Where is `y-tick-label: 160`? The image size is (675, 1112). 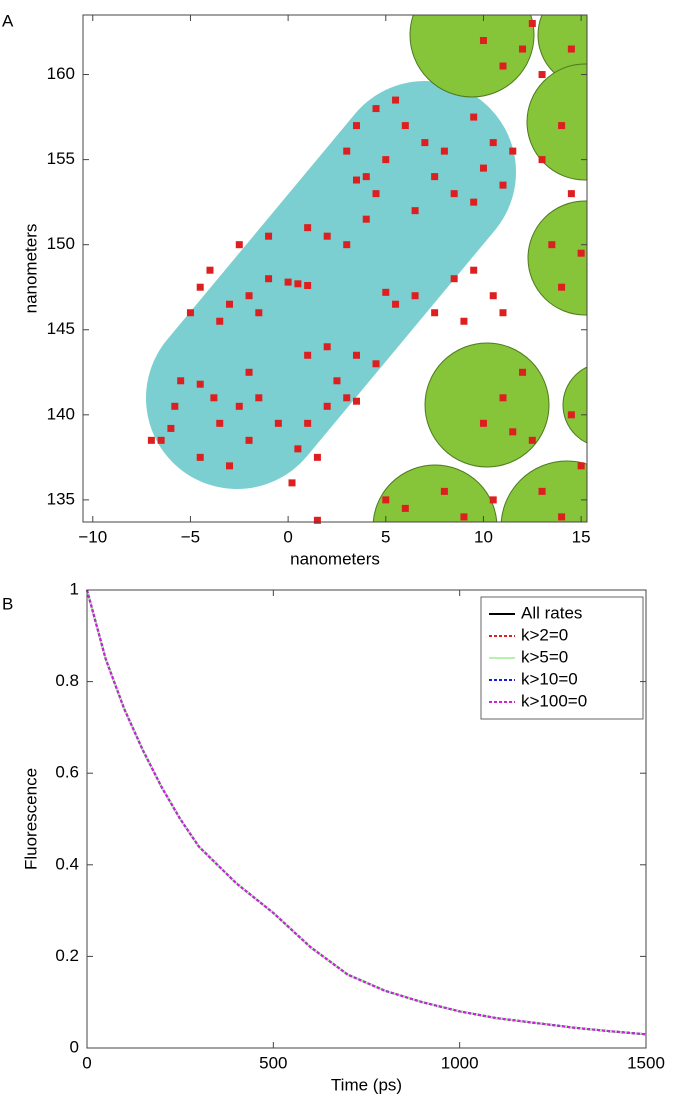
y-tick-label: 160 is located at coordinates (61, 73).